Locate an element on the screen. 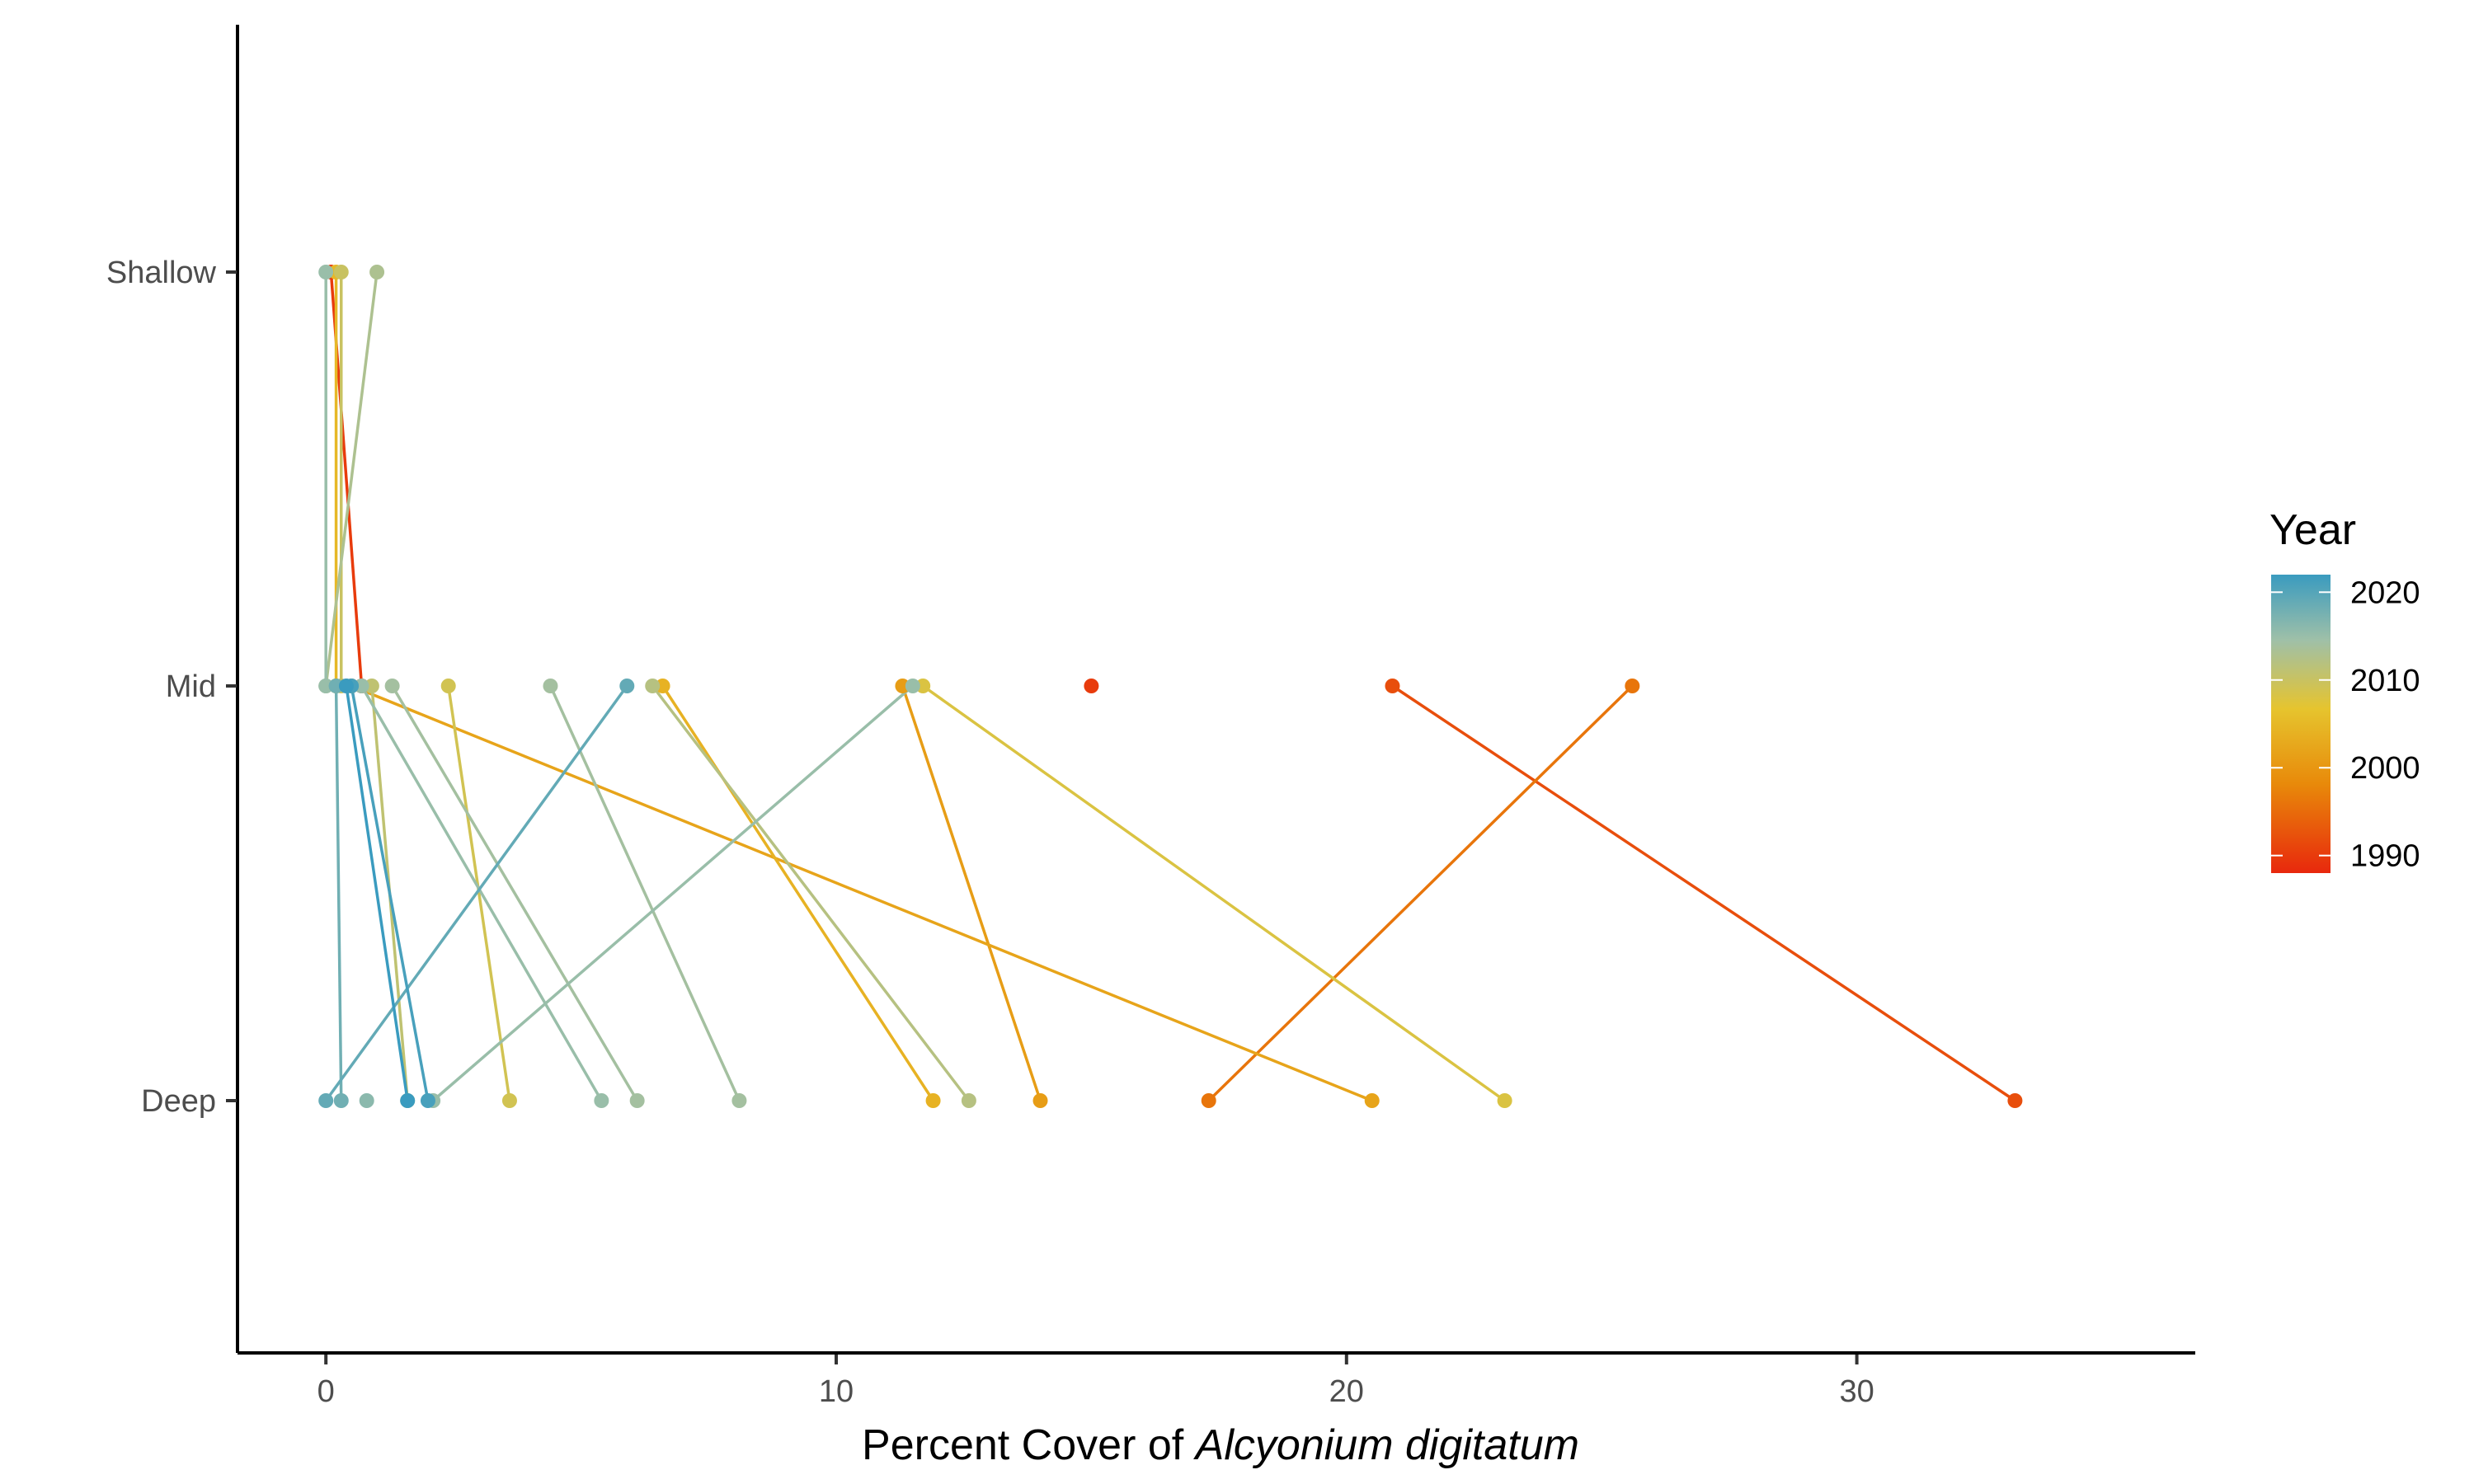 Image resolution: width=2474 pixels, height=1484 pixels. x-tick-label: 20 is located at coordinates (1346, 1391).